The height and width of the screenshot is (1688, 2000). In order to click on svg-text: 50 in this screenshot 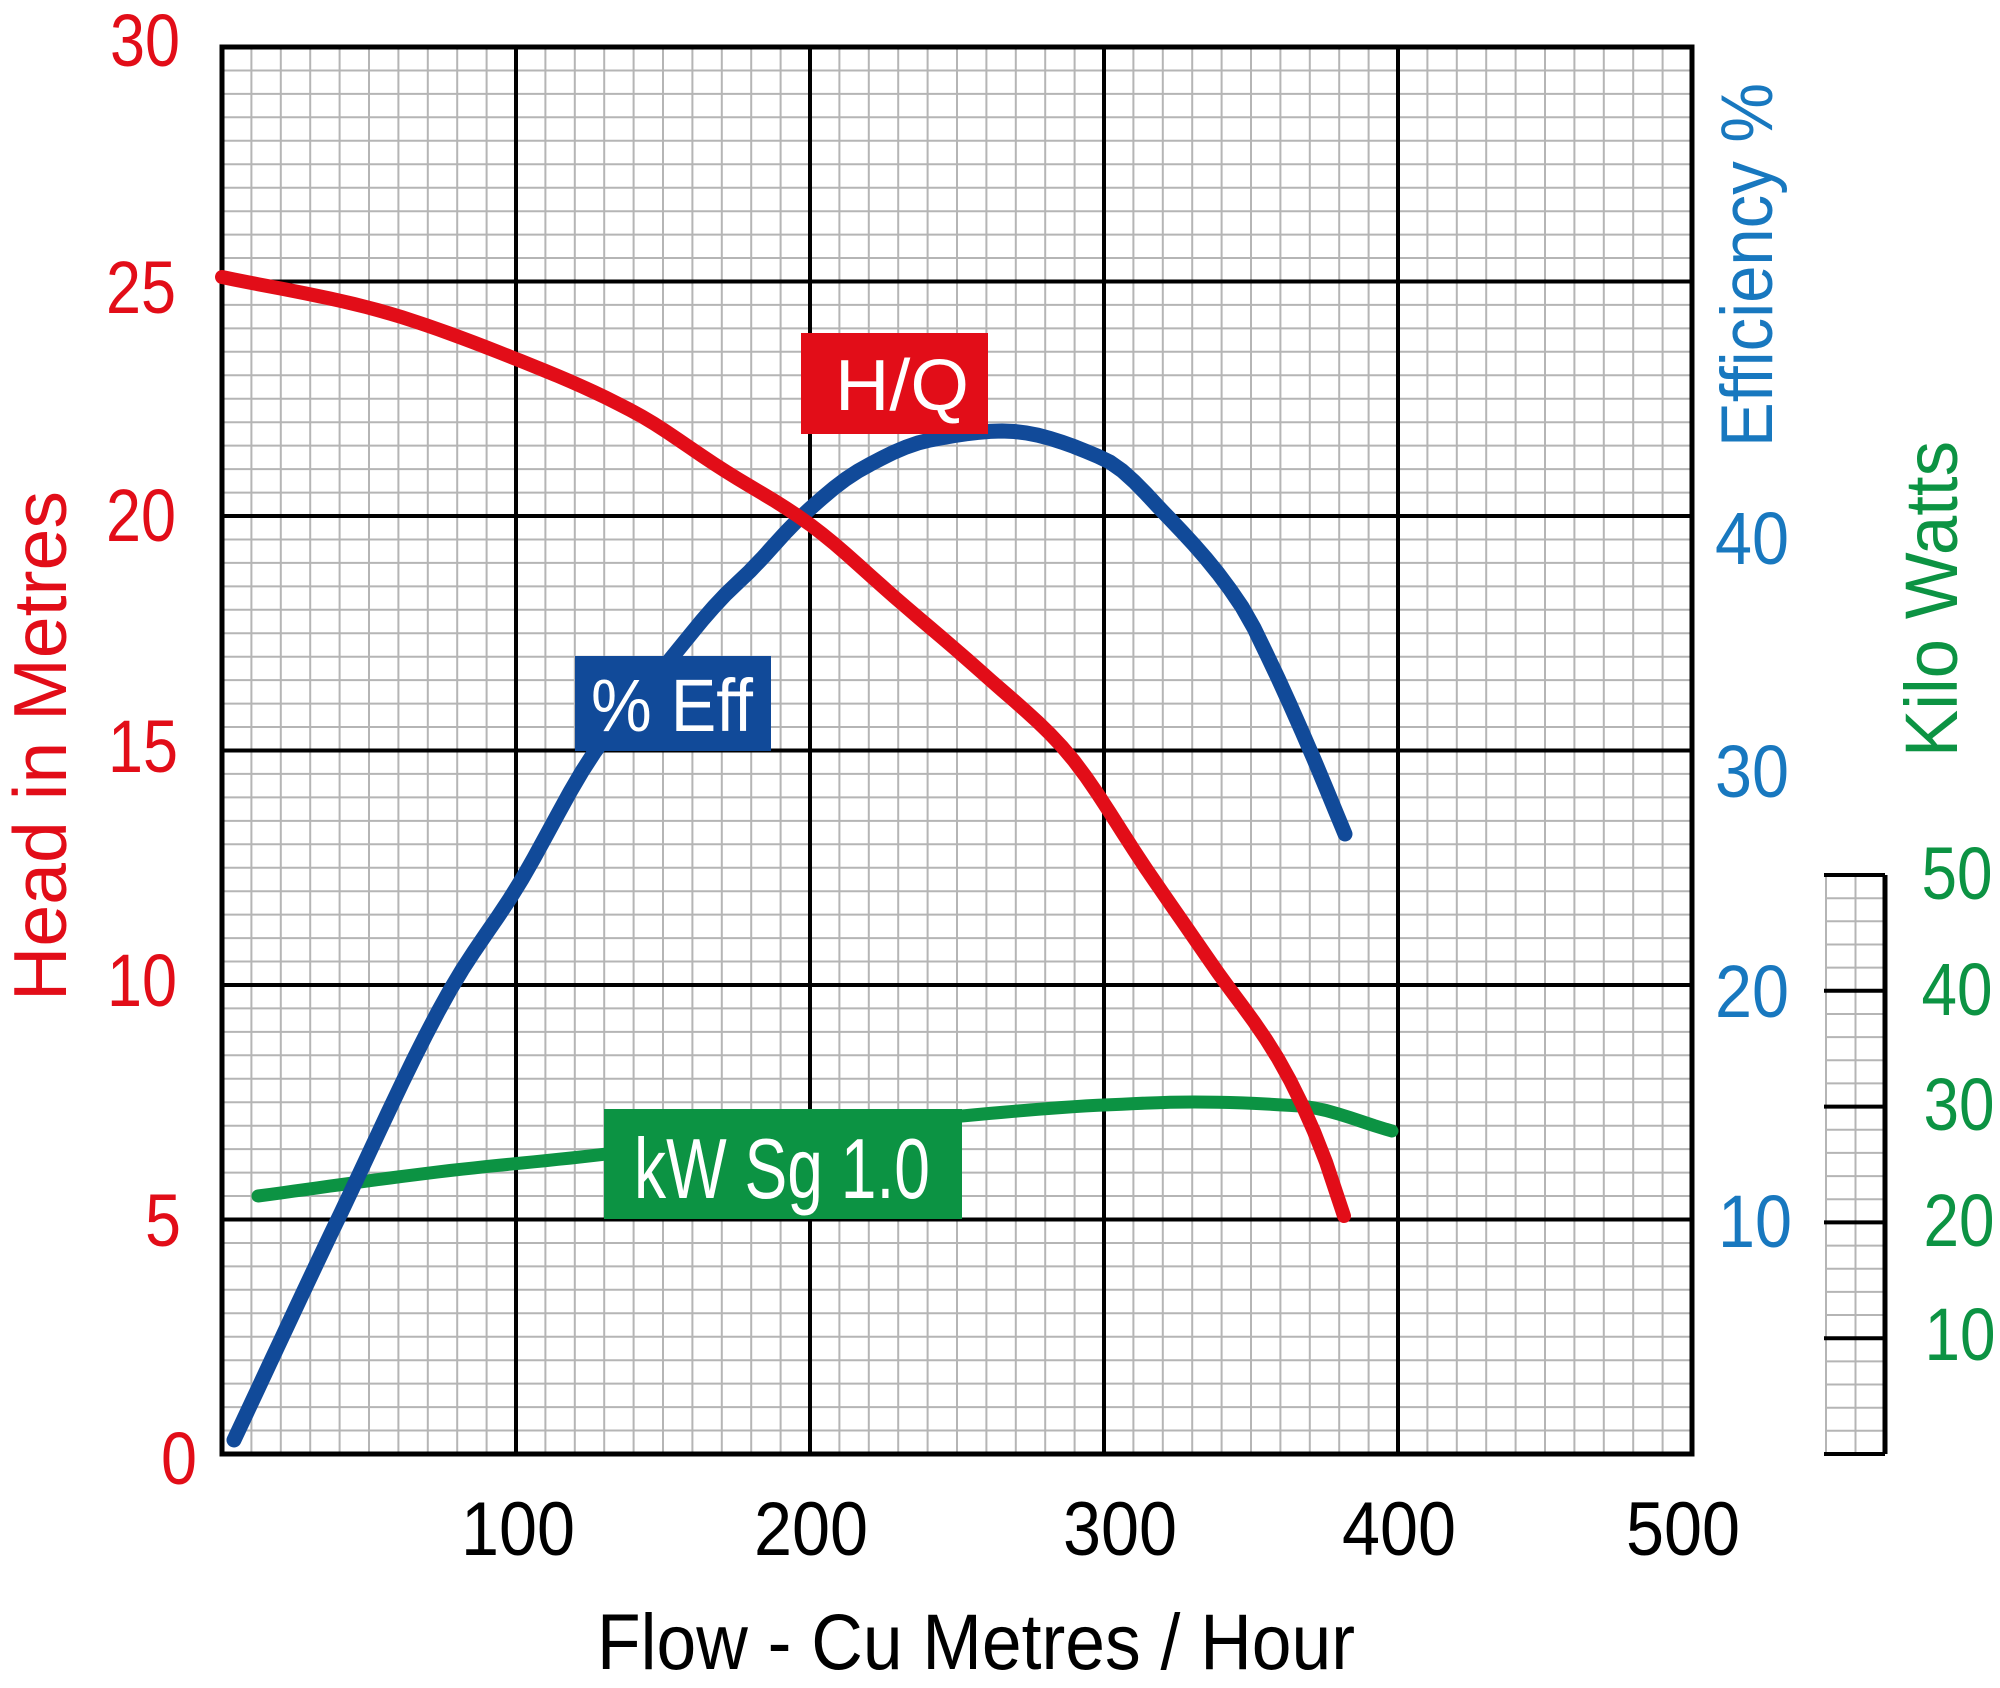, I will do `click(1957, 873)`.